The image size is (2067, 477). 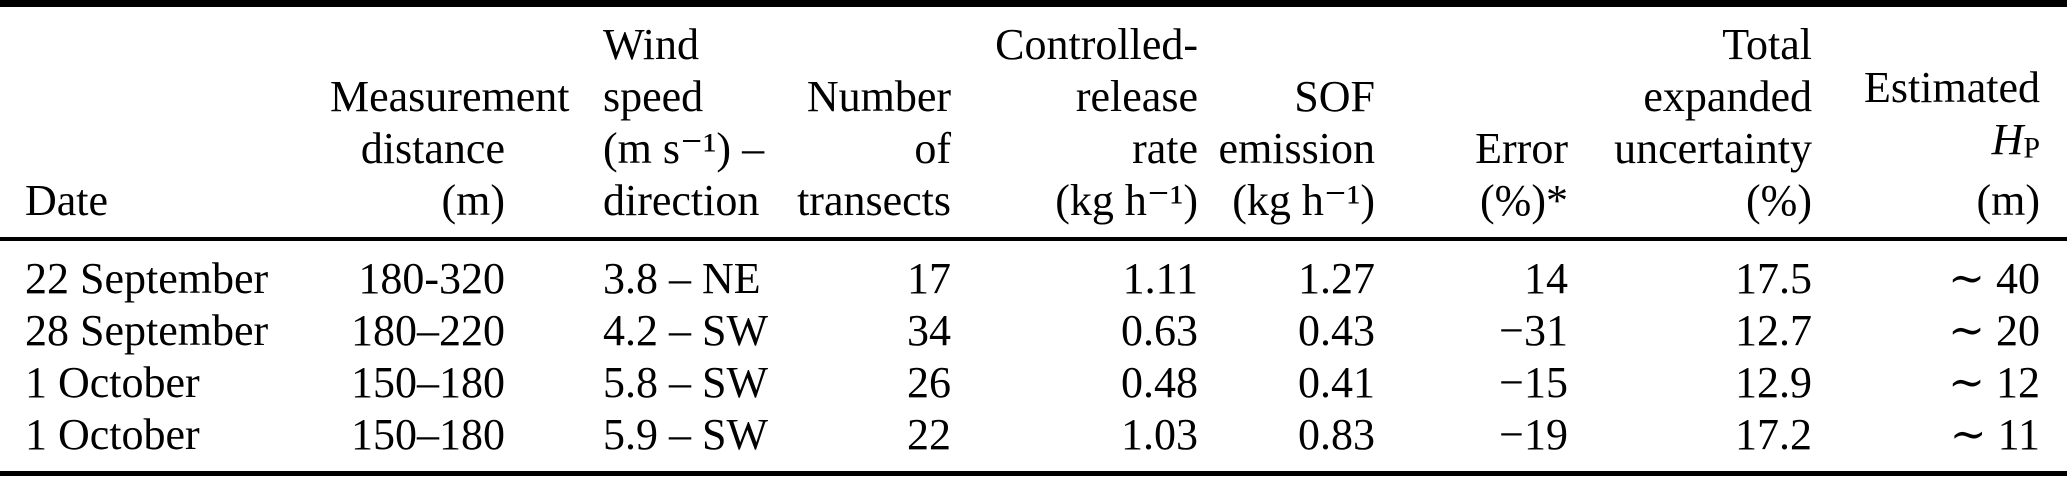 I want to click on header-line: distance, so click(x=432, y=148).